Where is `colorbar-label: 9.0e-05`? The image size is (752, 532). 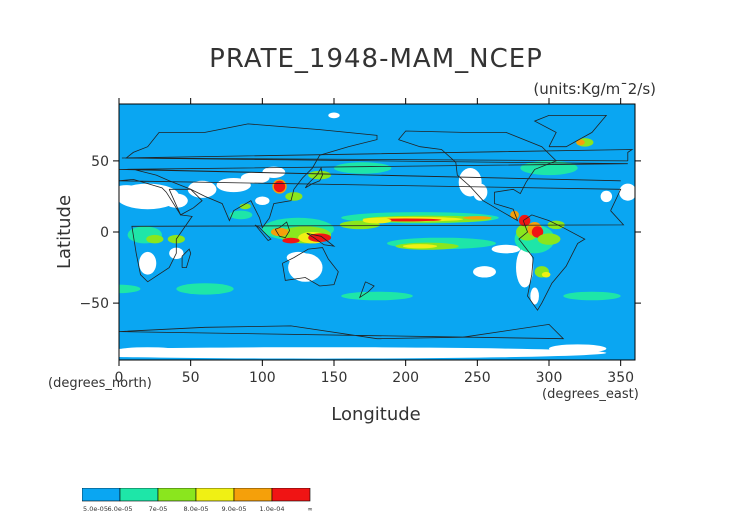 colorbar-label: 9.0e-05 is located at coordinates (234, 509).